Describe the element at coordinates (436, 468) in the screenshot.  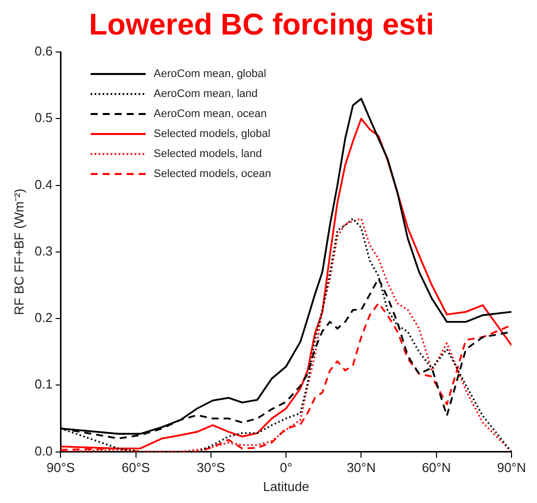
I see `x-tick-label: 60°N` at that location.